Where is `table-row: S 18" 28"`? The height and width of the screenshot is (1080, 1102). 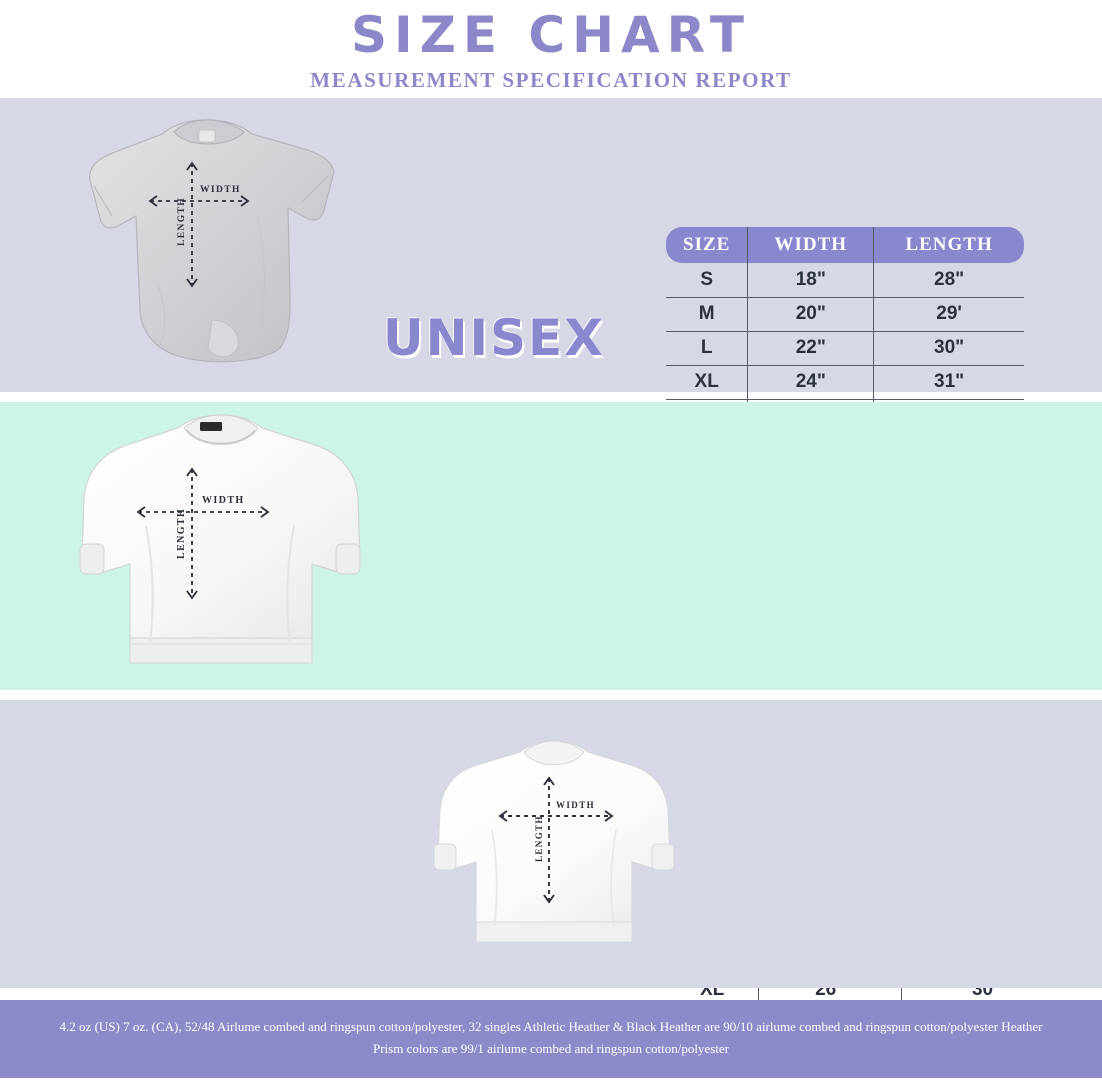 table-row: S 18" 28" is located at coordinates (845, 280).